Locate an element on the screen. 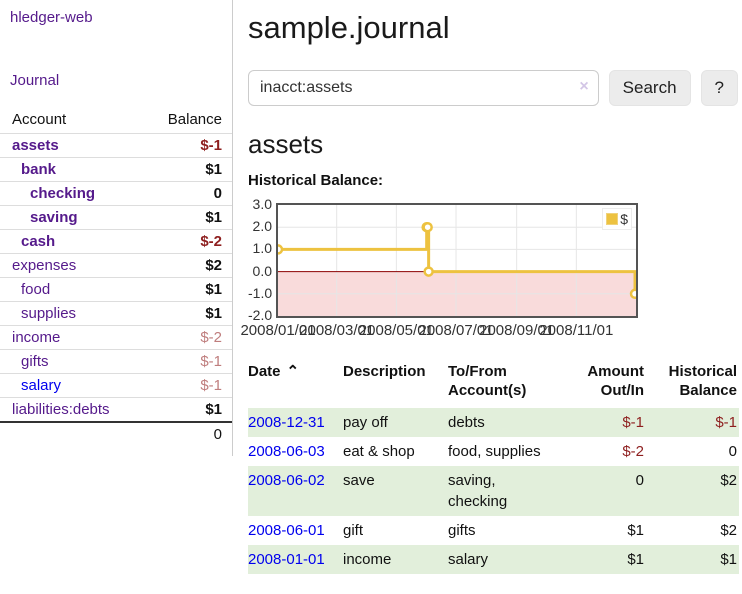 Image resolution: width=742 pixels, height=594 pixels. account-row: supplies $1 is located at coordinates (116, 313).